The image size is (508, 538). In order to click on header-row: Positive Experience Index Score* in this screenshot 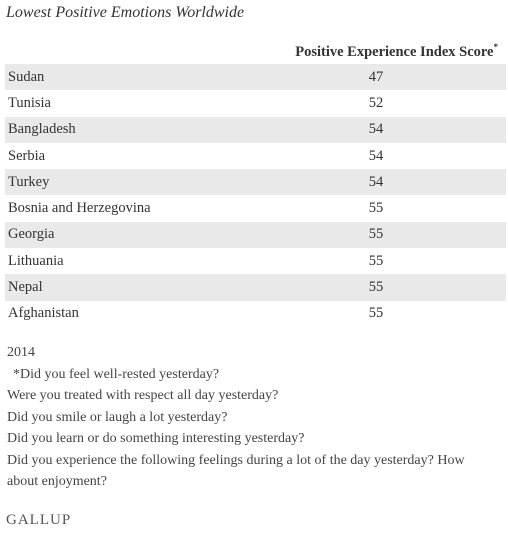, I will do `click(255, 51)`.